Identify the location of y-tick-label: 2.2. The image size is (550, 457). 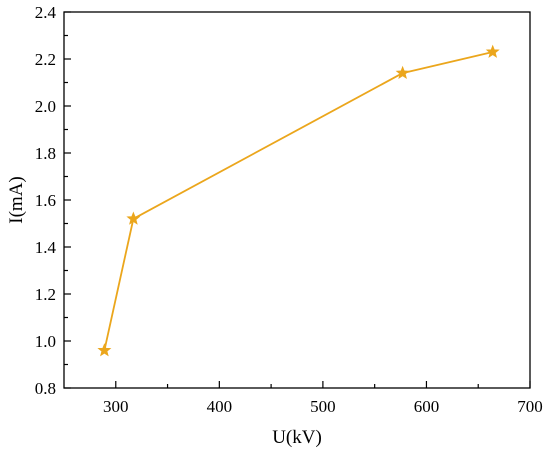
(45, 59).